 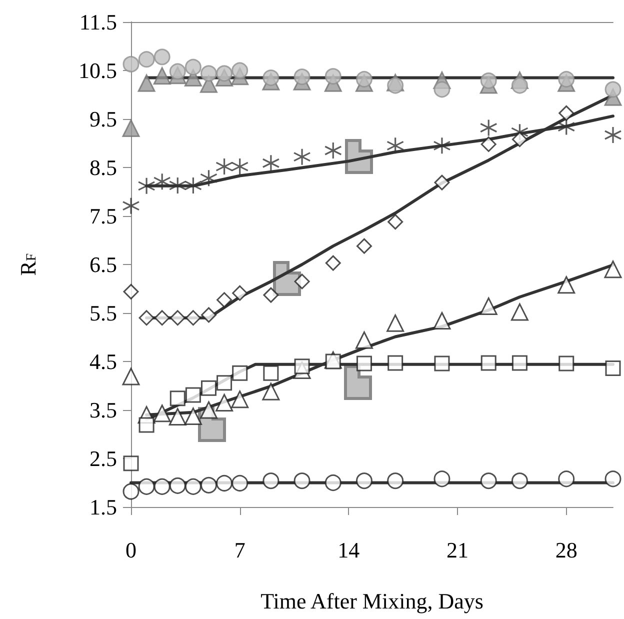 I want to click on y-tick-label: 3.5, so click(x=103, y=410).